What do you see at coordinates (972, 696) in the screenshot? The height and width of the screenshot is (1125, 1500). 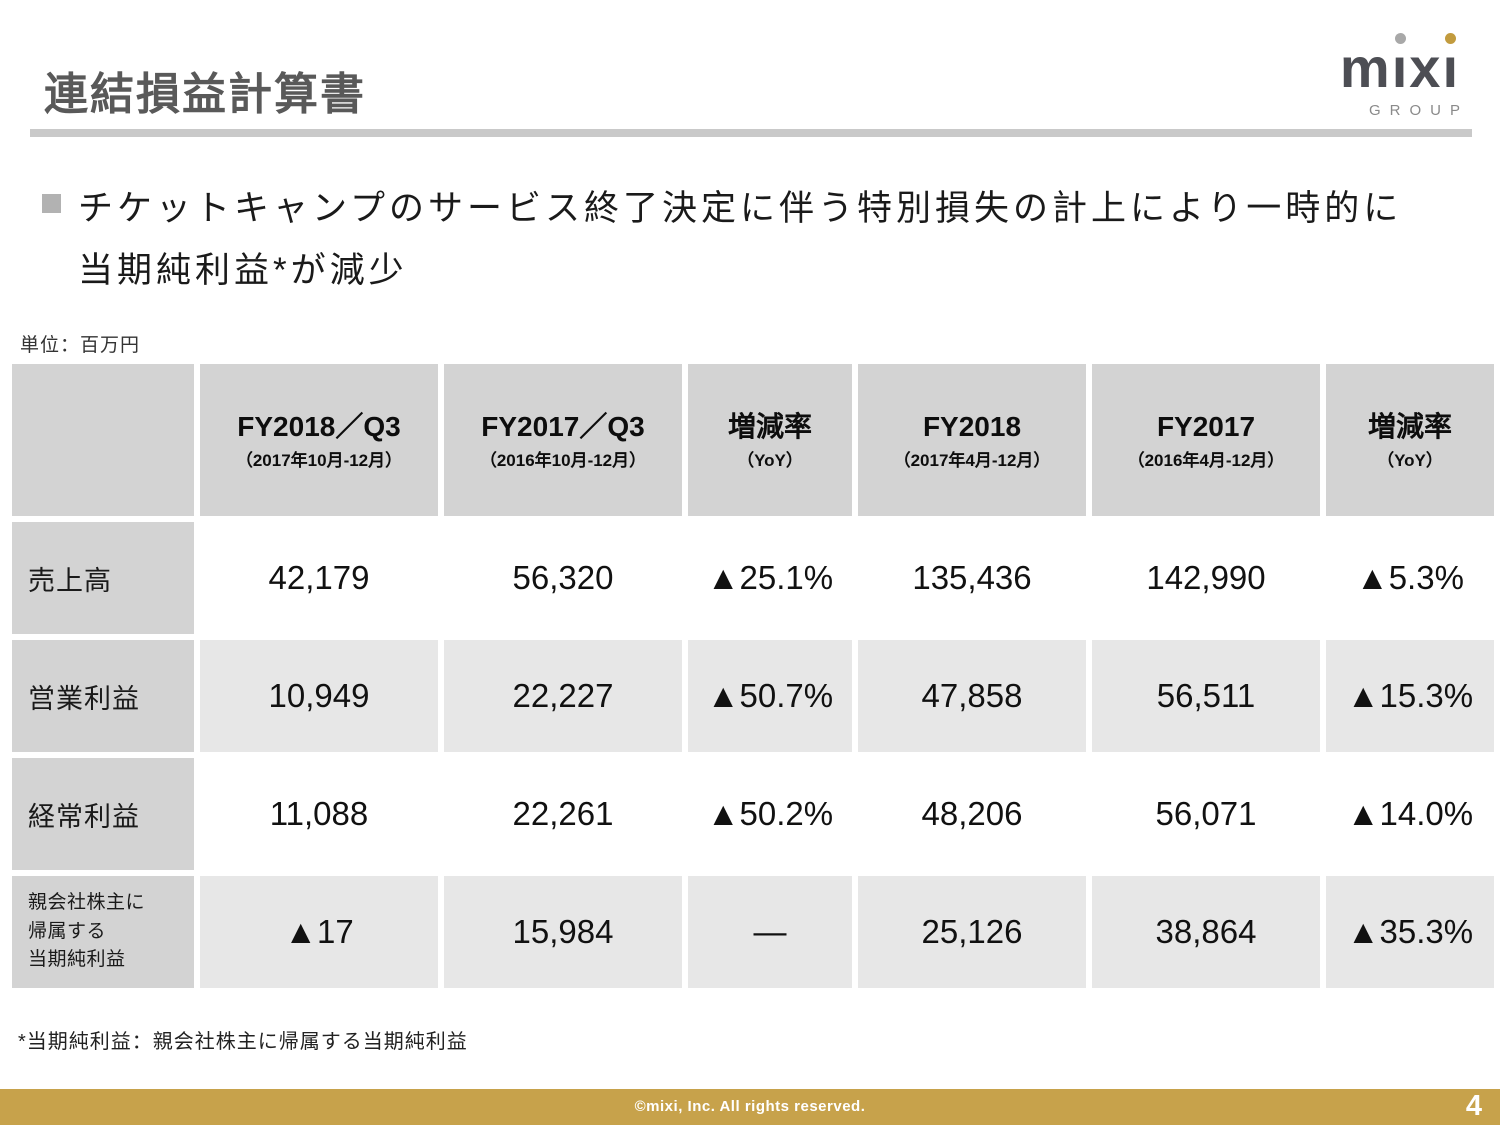 I see `table-cell: 47,858` at bounding box center [972, 696].